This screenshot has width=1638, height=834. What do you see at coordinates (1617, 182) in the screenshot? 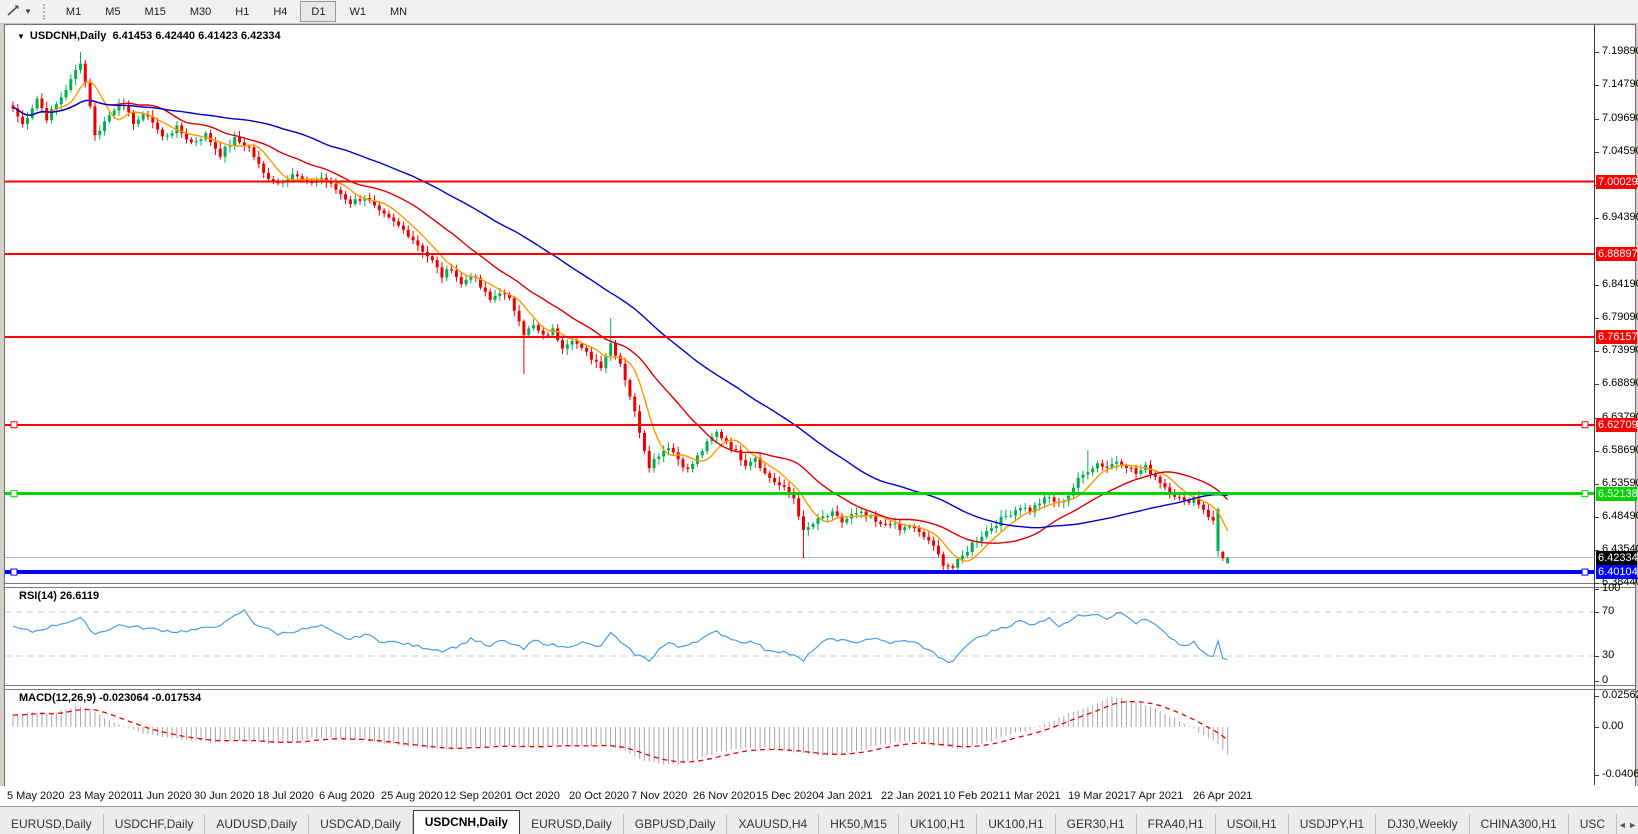
I see `hline-price-tag: 7.00029` at bounding box center [1617, 182].